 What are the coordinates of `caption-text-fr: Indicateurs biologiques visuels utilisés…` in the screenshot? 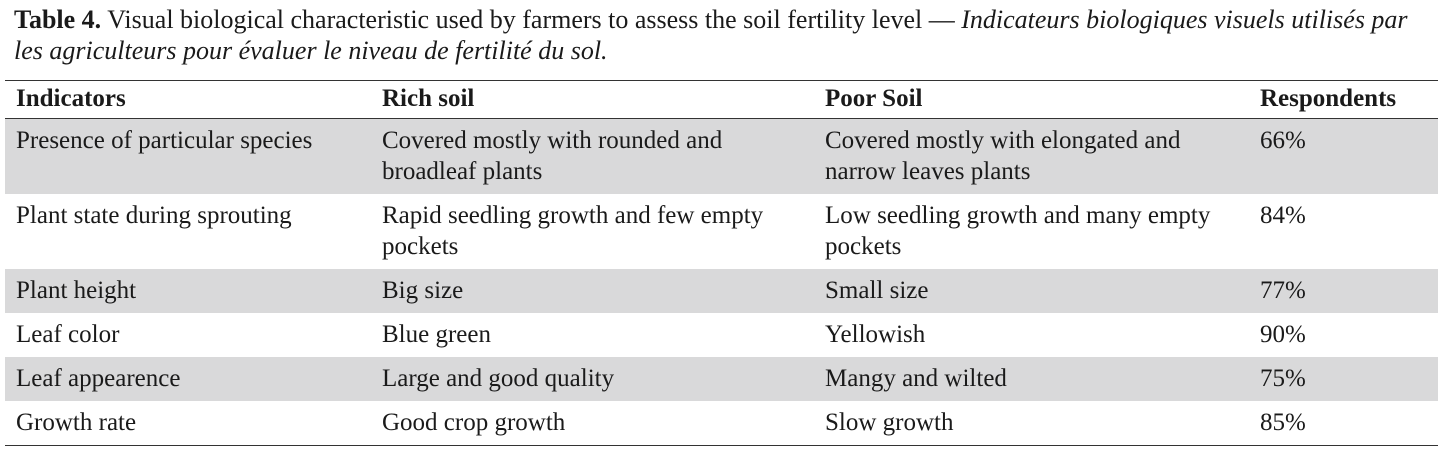 It's located at (711, 35).